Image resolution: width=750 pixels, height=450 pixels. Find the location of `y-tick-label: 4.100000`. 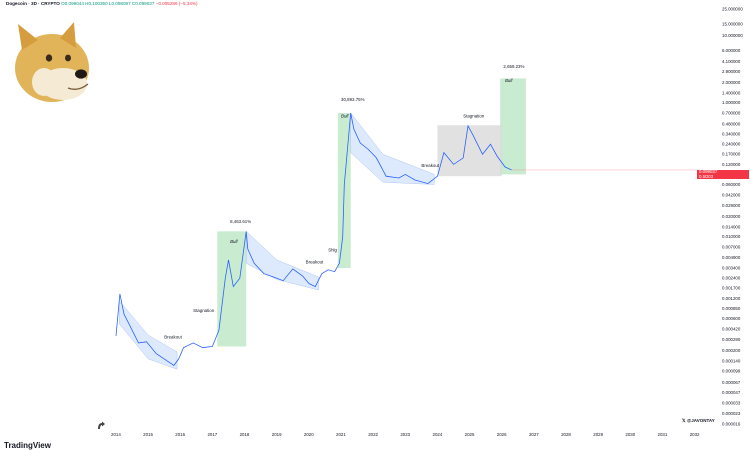

y-tick-label: 4.100000 is located at coordinates (731, 61).